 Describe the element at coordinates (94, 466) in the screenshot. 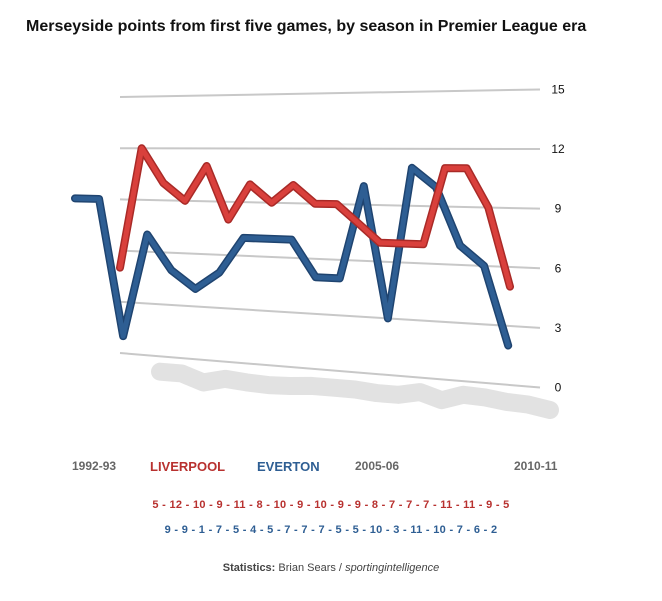

I see `season-label-start: 1992-93` at that location.